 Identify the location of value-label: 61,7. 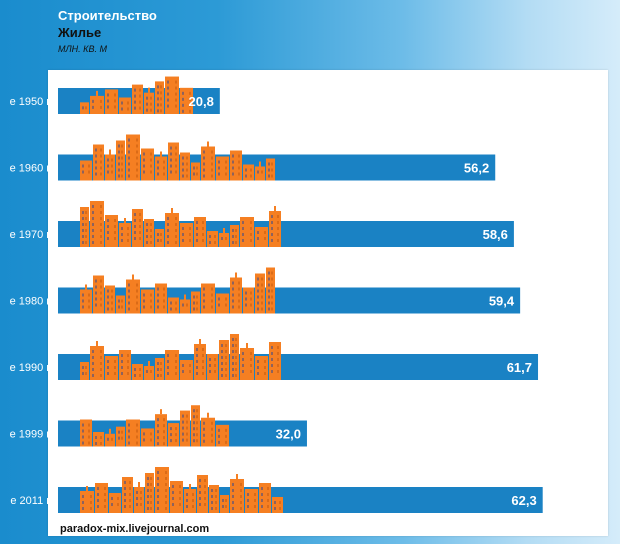
(519, 367).